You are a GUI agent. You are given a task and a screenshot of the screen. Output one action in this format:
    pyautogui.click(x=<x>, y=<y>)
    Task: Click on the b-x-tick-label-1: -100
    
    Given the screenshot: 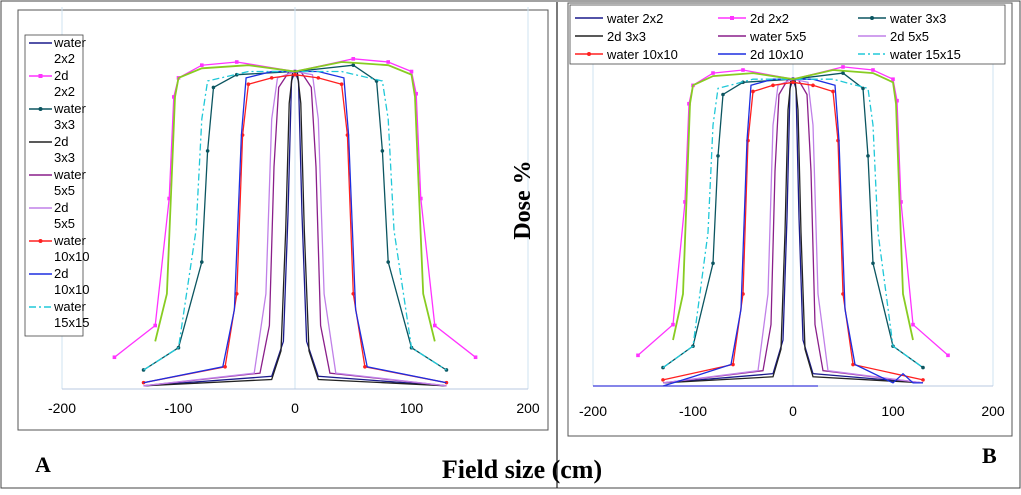 What is the action you would take?
    pyautogui.click(x=693, y=411)
    